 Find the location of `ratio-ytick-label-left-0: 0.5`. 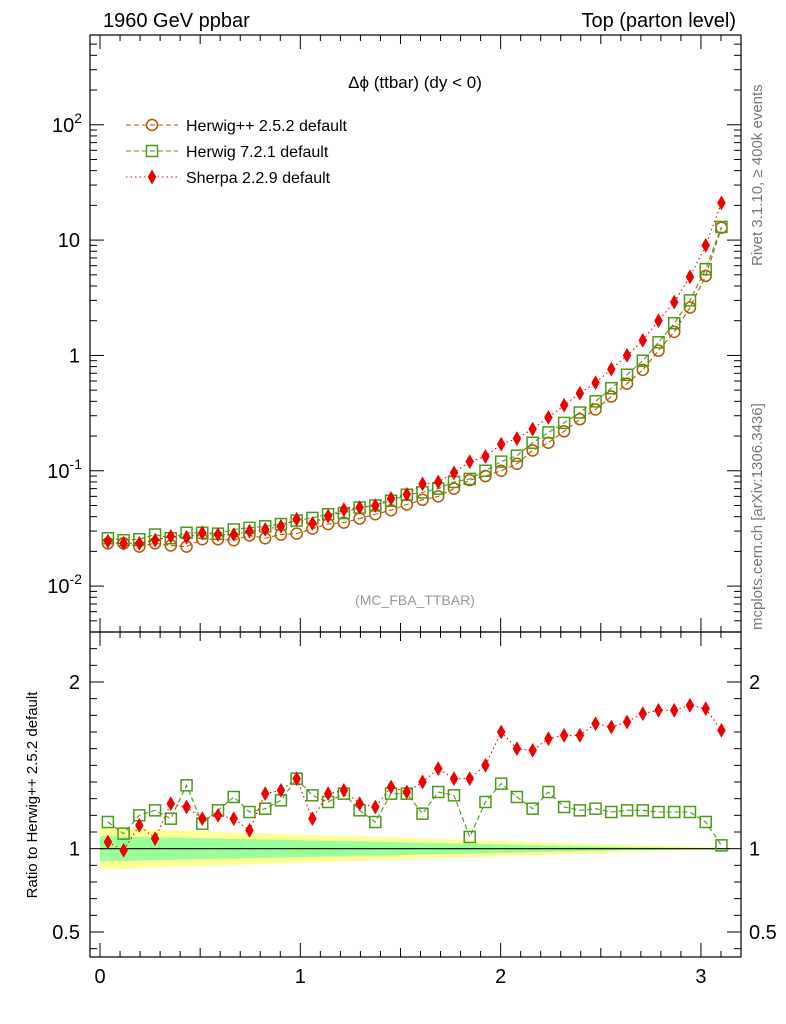

ratio-ytick-label-left-0: 0.5 is located at coordinates (66, 933).